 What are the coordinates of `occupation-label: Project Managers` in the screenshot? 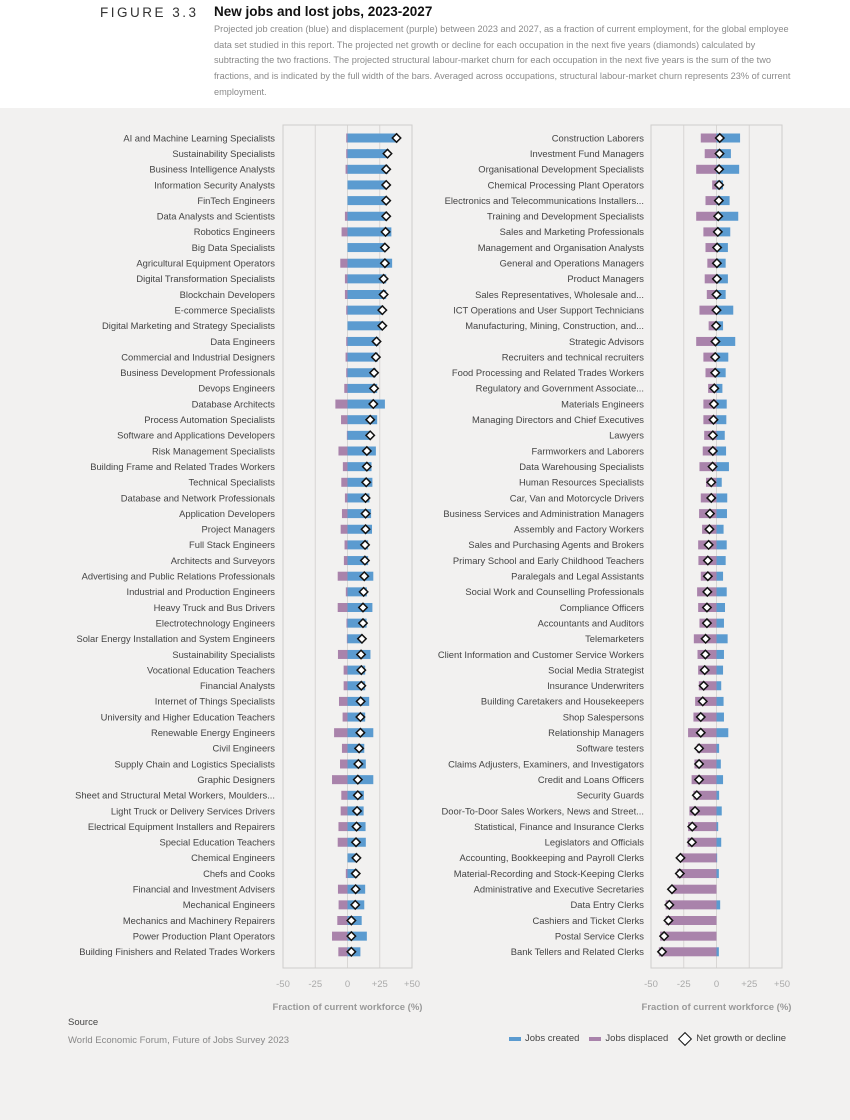 It's located at (239, 529).